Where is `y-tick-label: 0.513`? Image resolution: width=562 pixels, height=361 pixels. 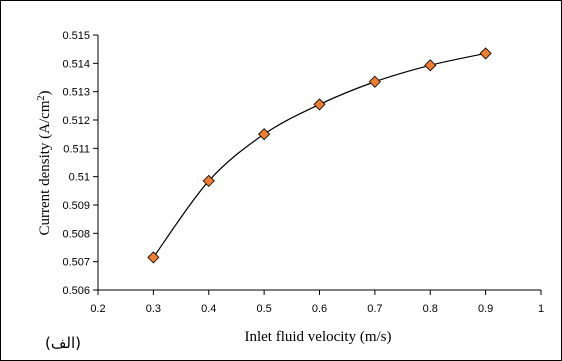
y-tick-label: 0.513 is located at coordinates (76, 93).